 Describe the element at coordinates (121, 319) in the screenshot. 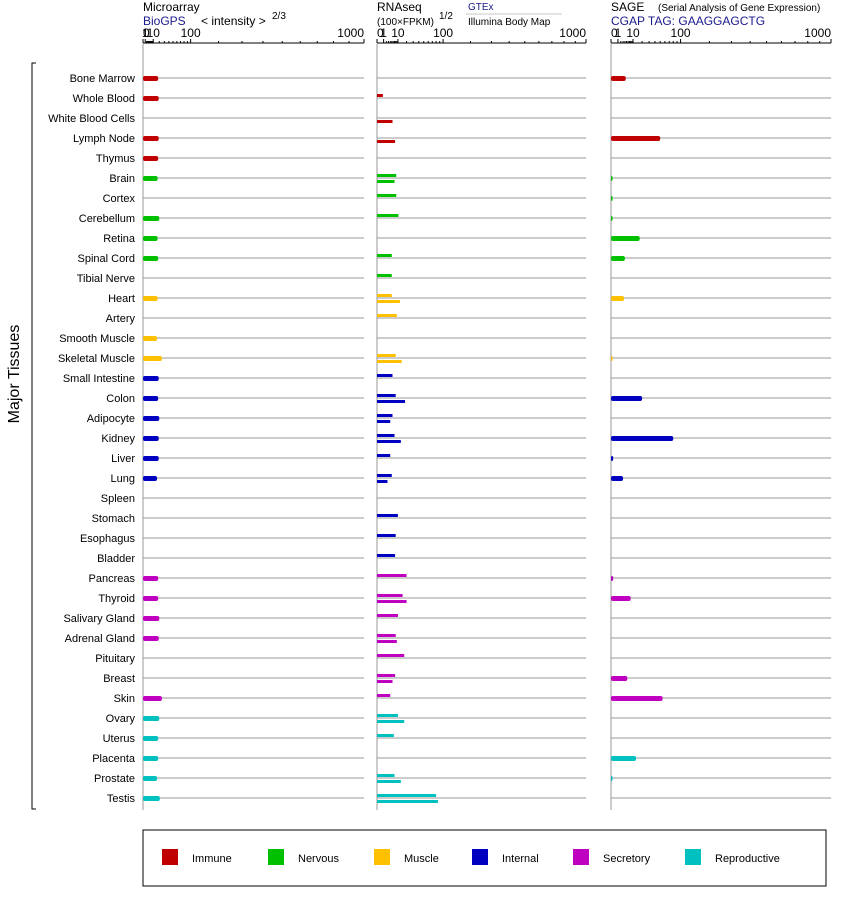

I see `row-label: Artery` at that location.